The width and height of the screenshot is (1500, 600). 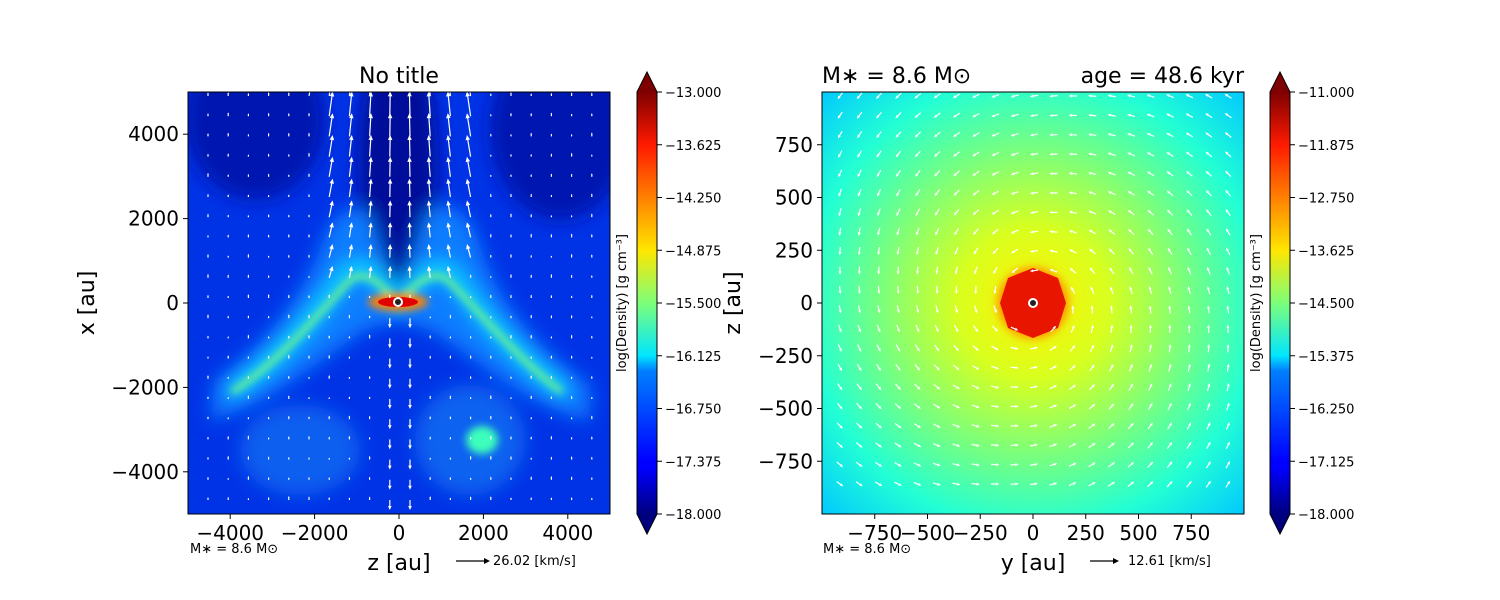 What do you see at coordinates (794, 250) in the screenshot?
I see `right-ytick-label: 250` at bounding box center [794, 250].